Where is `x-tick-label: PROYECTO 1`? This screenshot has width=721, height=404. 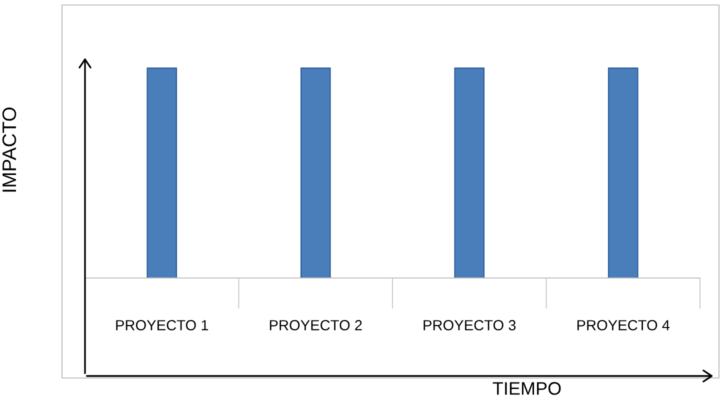
x-tick-label: PROYECTO 1 is located at coordinates (162, 325).